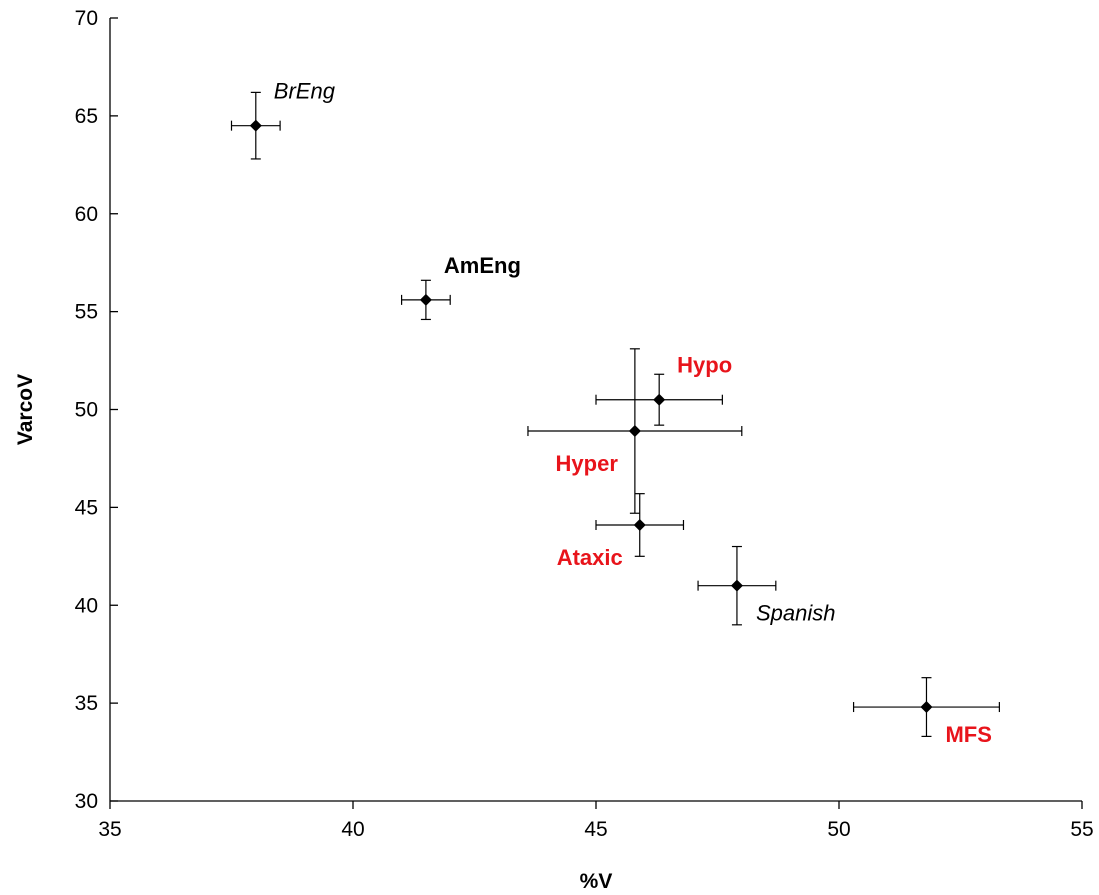  I want to click on data-point-group: Ataxic, so click(621, 531).